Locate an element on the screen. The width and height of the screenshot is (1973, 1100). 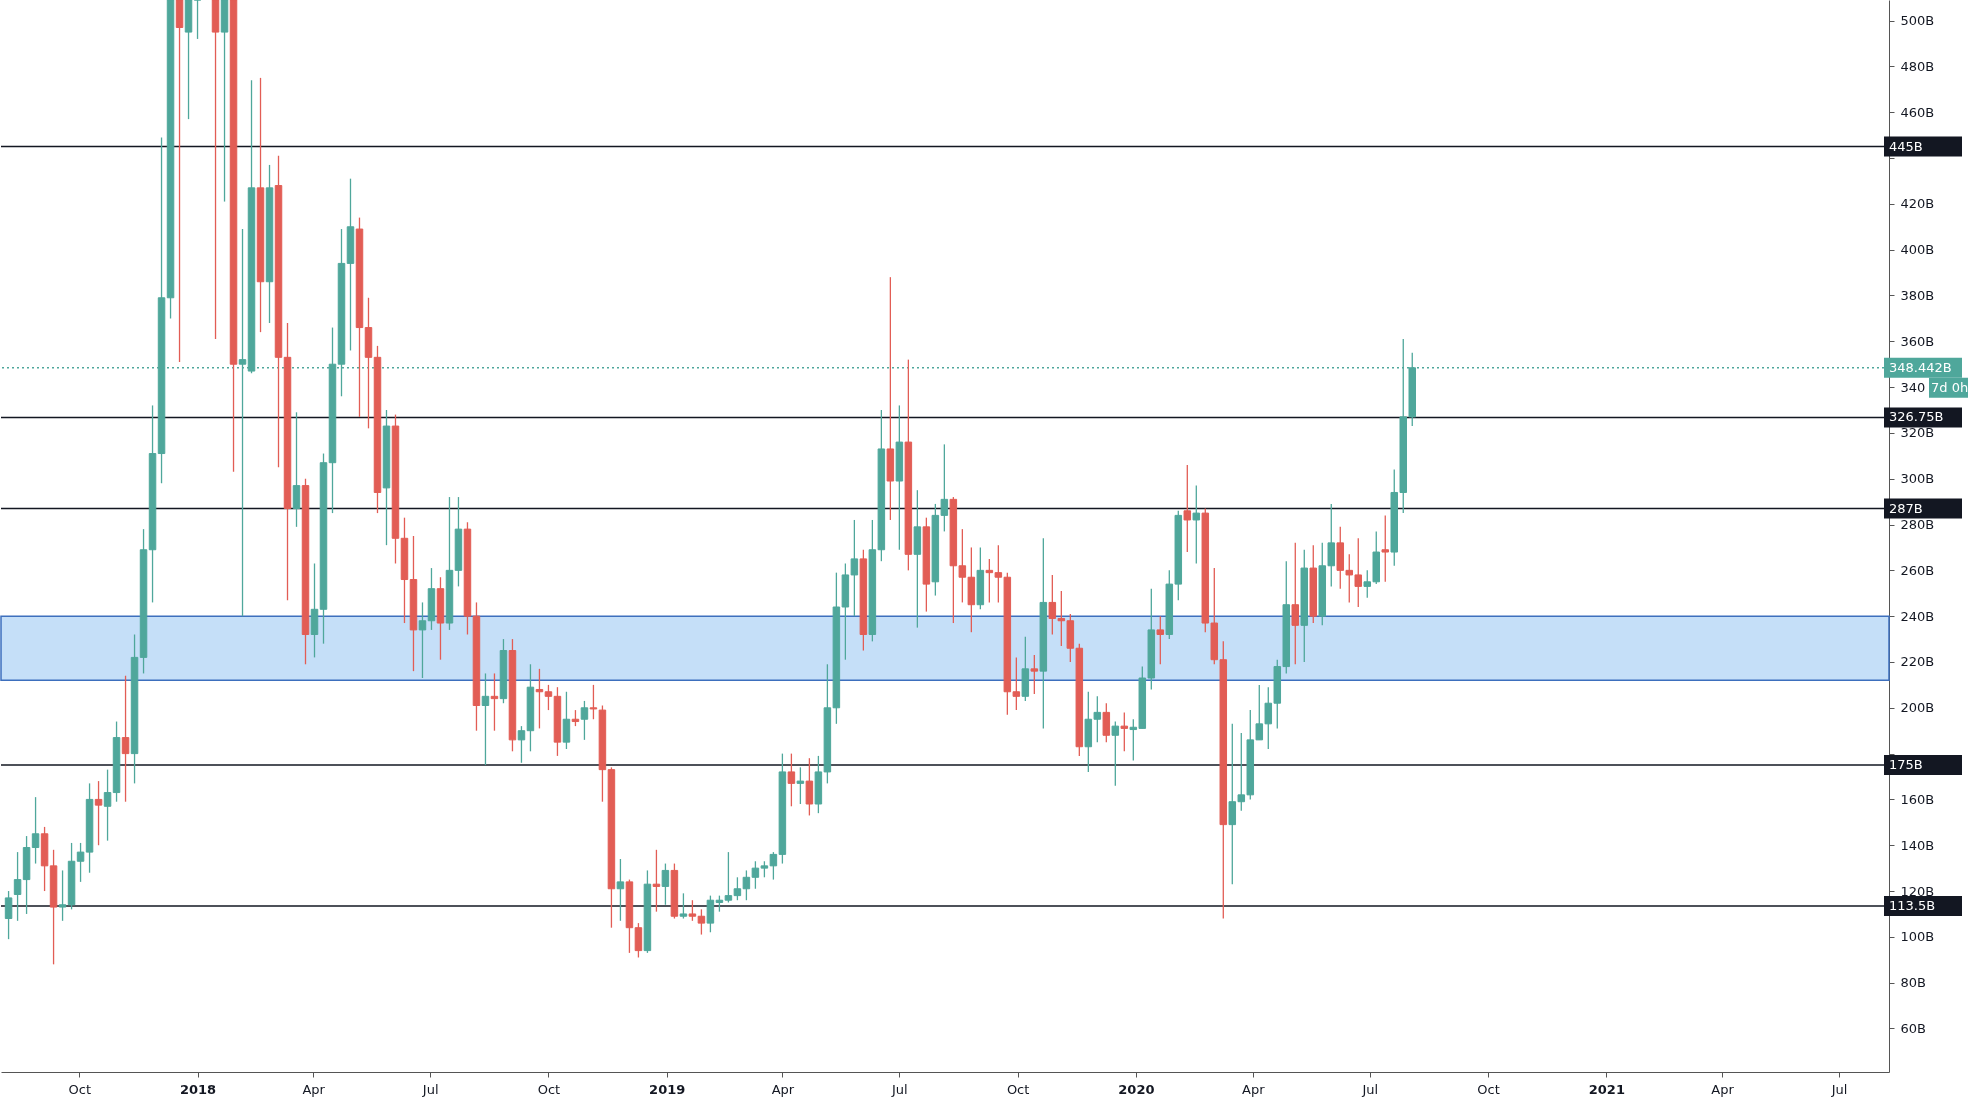
y-tick-label: 60B is located at coordinates (1913, 1028).